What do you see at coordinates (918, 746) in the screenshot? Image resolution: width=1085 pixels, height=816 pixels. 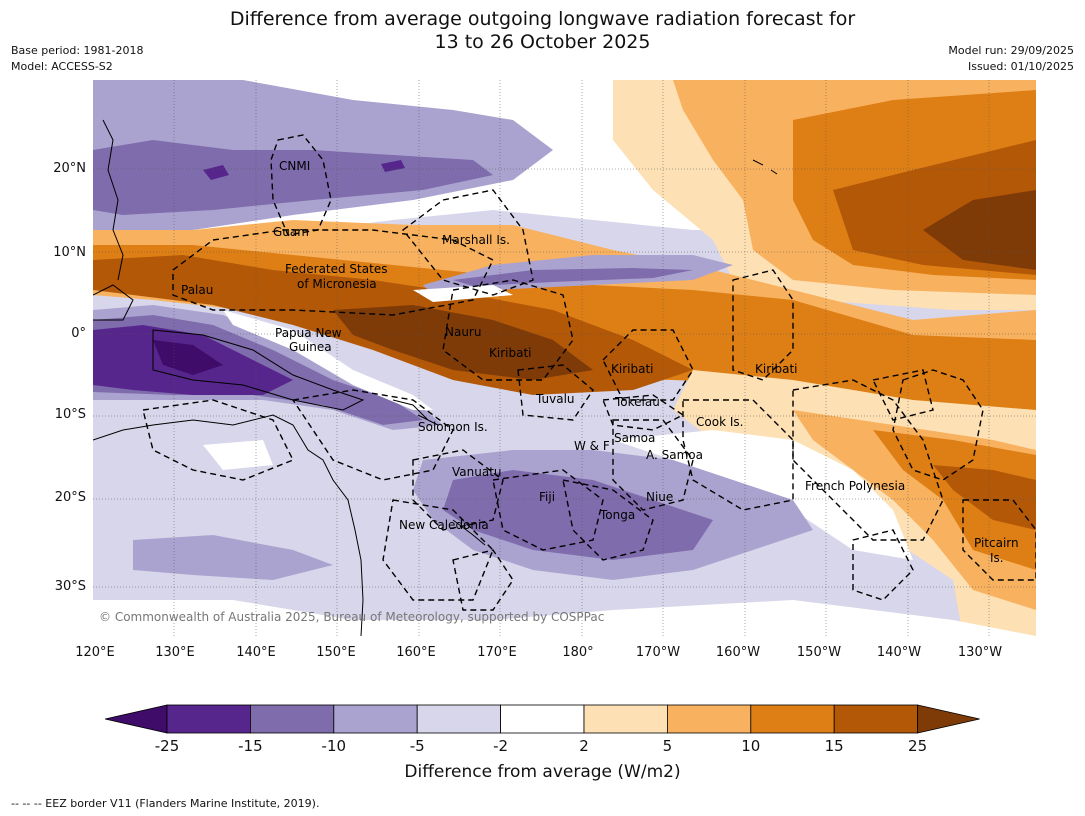 I see `colorbar-tick-label: 25` at bounding box center [918, 746].